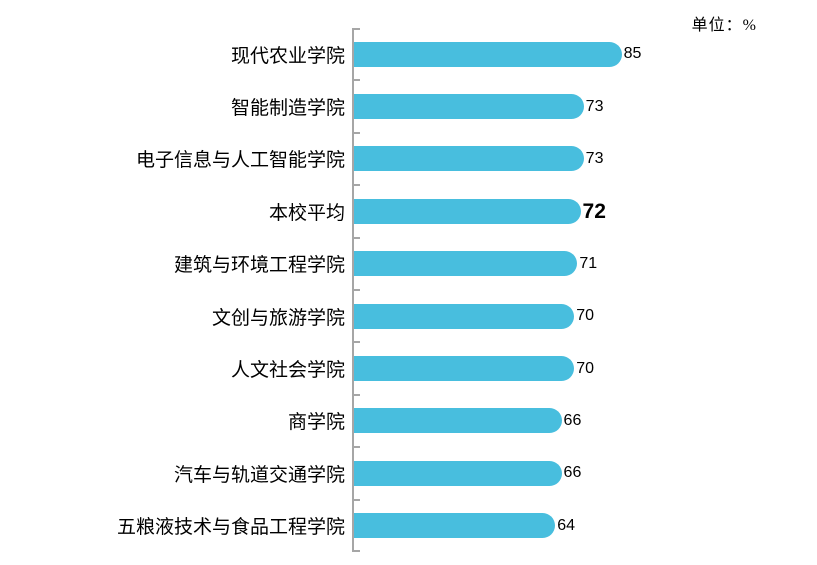  I want to click on unit-label: 单位：%, so click(724, 25).